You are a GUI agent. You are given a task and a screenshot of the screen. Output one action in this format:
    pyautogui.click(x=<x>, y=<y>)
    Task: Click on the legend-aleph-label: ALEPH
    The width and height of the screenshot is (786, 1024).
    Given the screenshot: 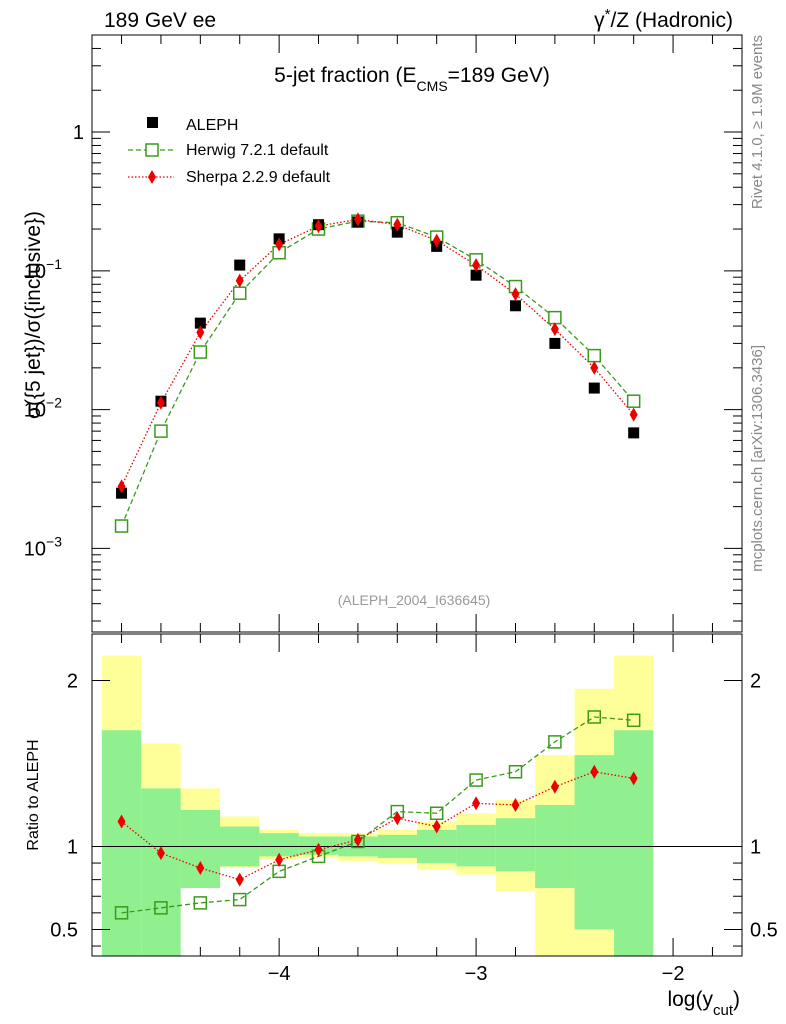 What is the action you would take?
    pyautogui.click(x=212, y=125)
    